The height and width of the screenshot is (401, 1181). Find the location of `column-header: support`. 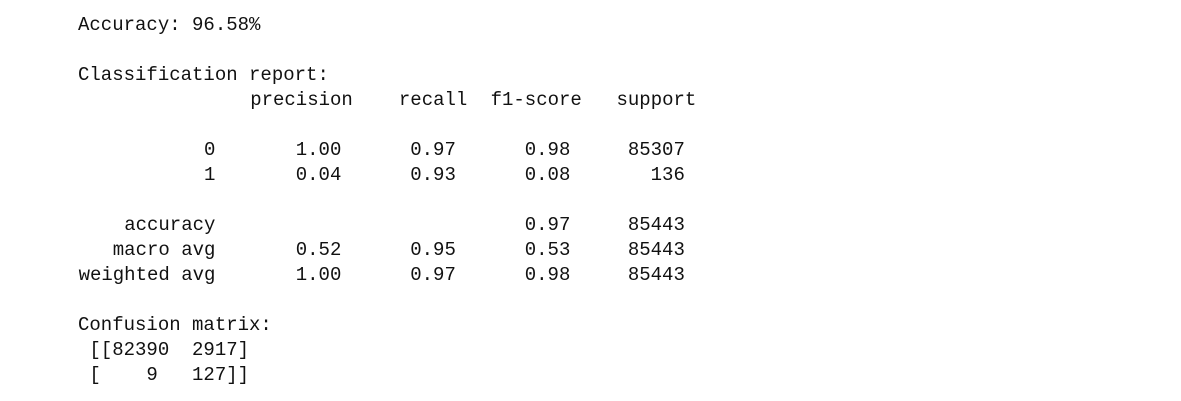

column-header: support is located at coordinates (656, 100).